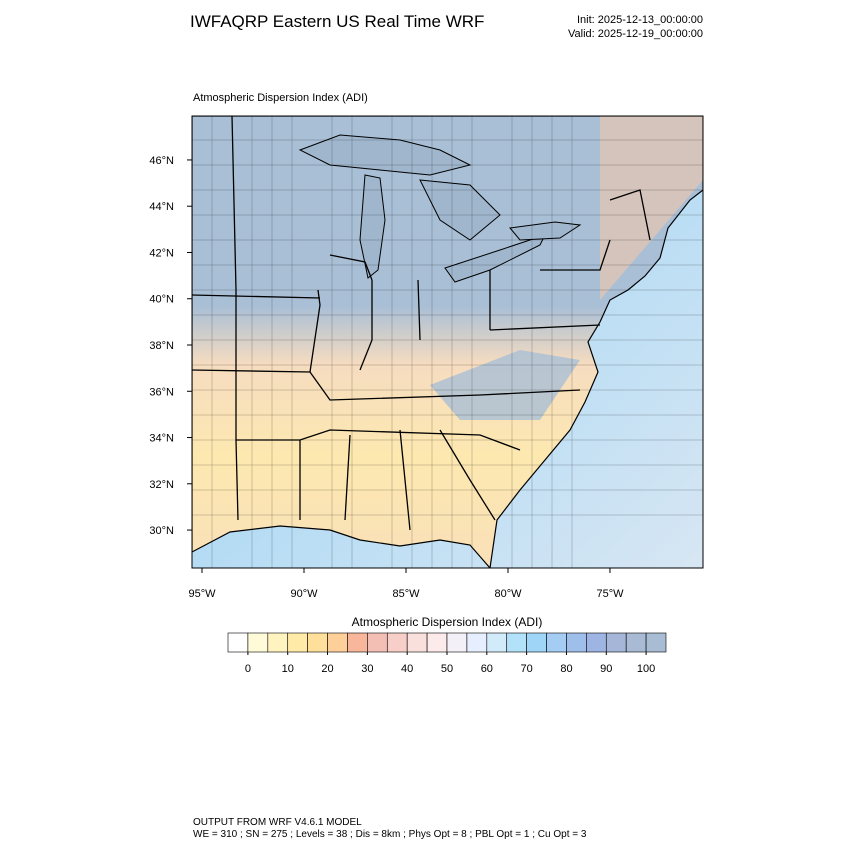 This screenshot has height=855, width=850. Describe the element at coordinates (202, 594) in the screenshot. I see `lon-tick-label: 95°W` at that location.